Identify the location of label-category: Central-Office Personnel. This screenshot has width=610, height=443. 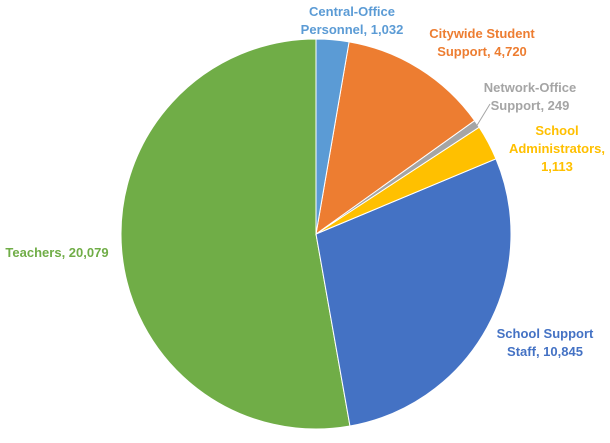
(347, 20).